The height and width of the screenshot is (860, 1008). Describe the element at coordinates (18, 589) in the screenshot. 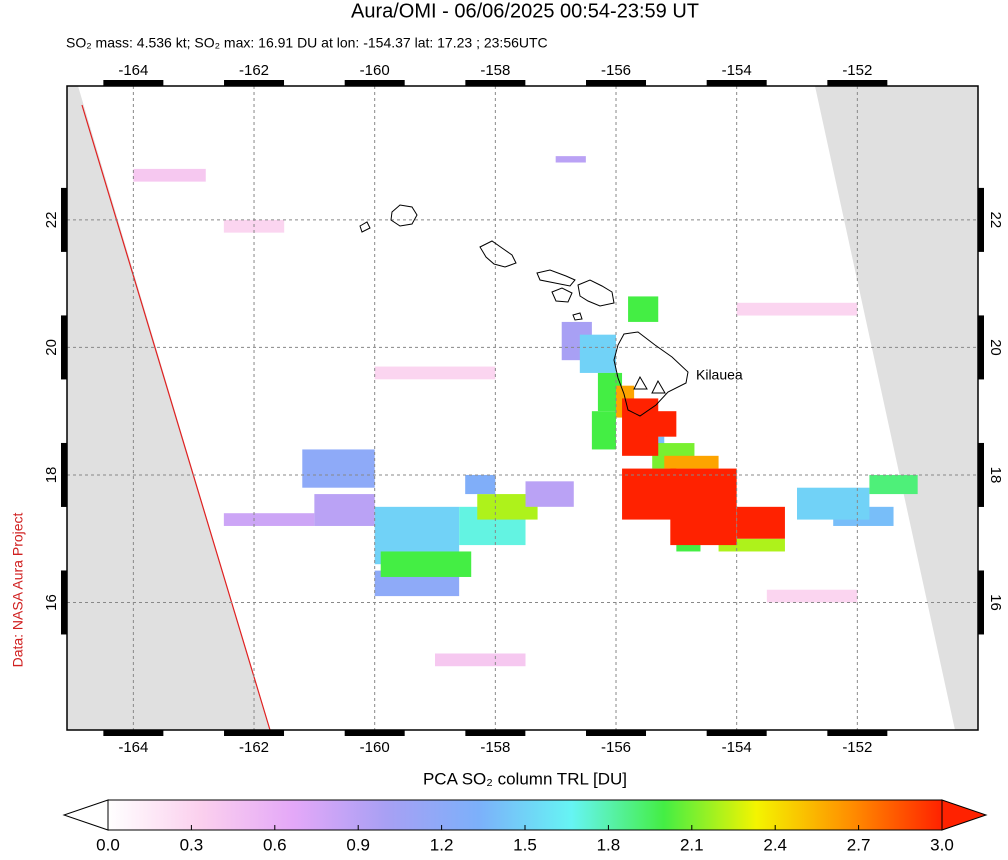

I see `credit: Data: NASA Aura Project` at that location.